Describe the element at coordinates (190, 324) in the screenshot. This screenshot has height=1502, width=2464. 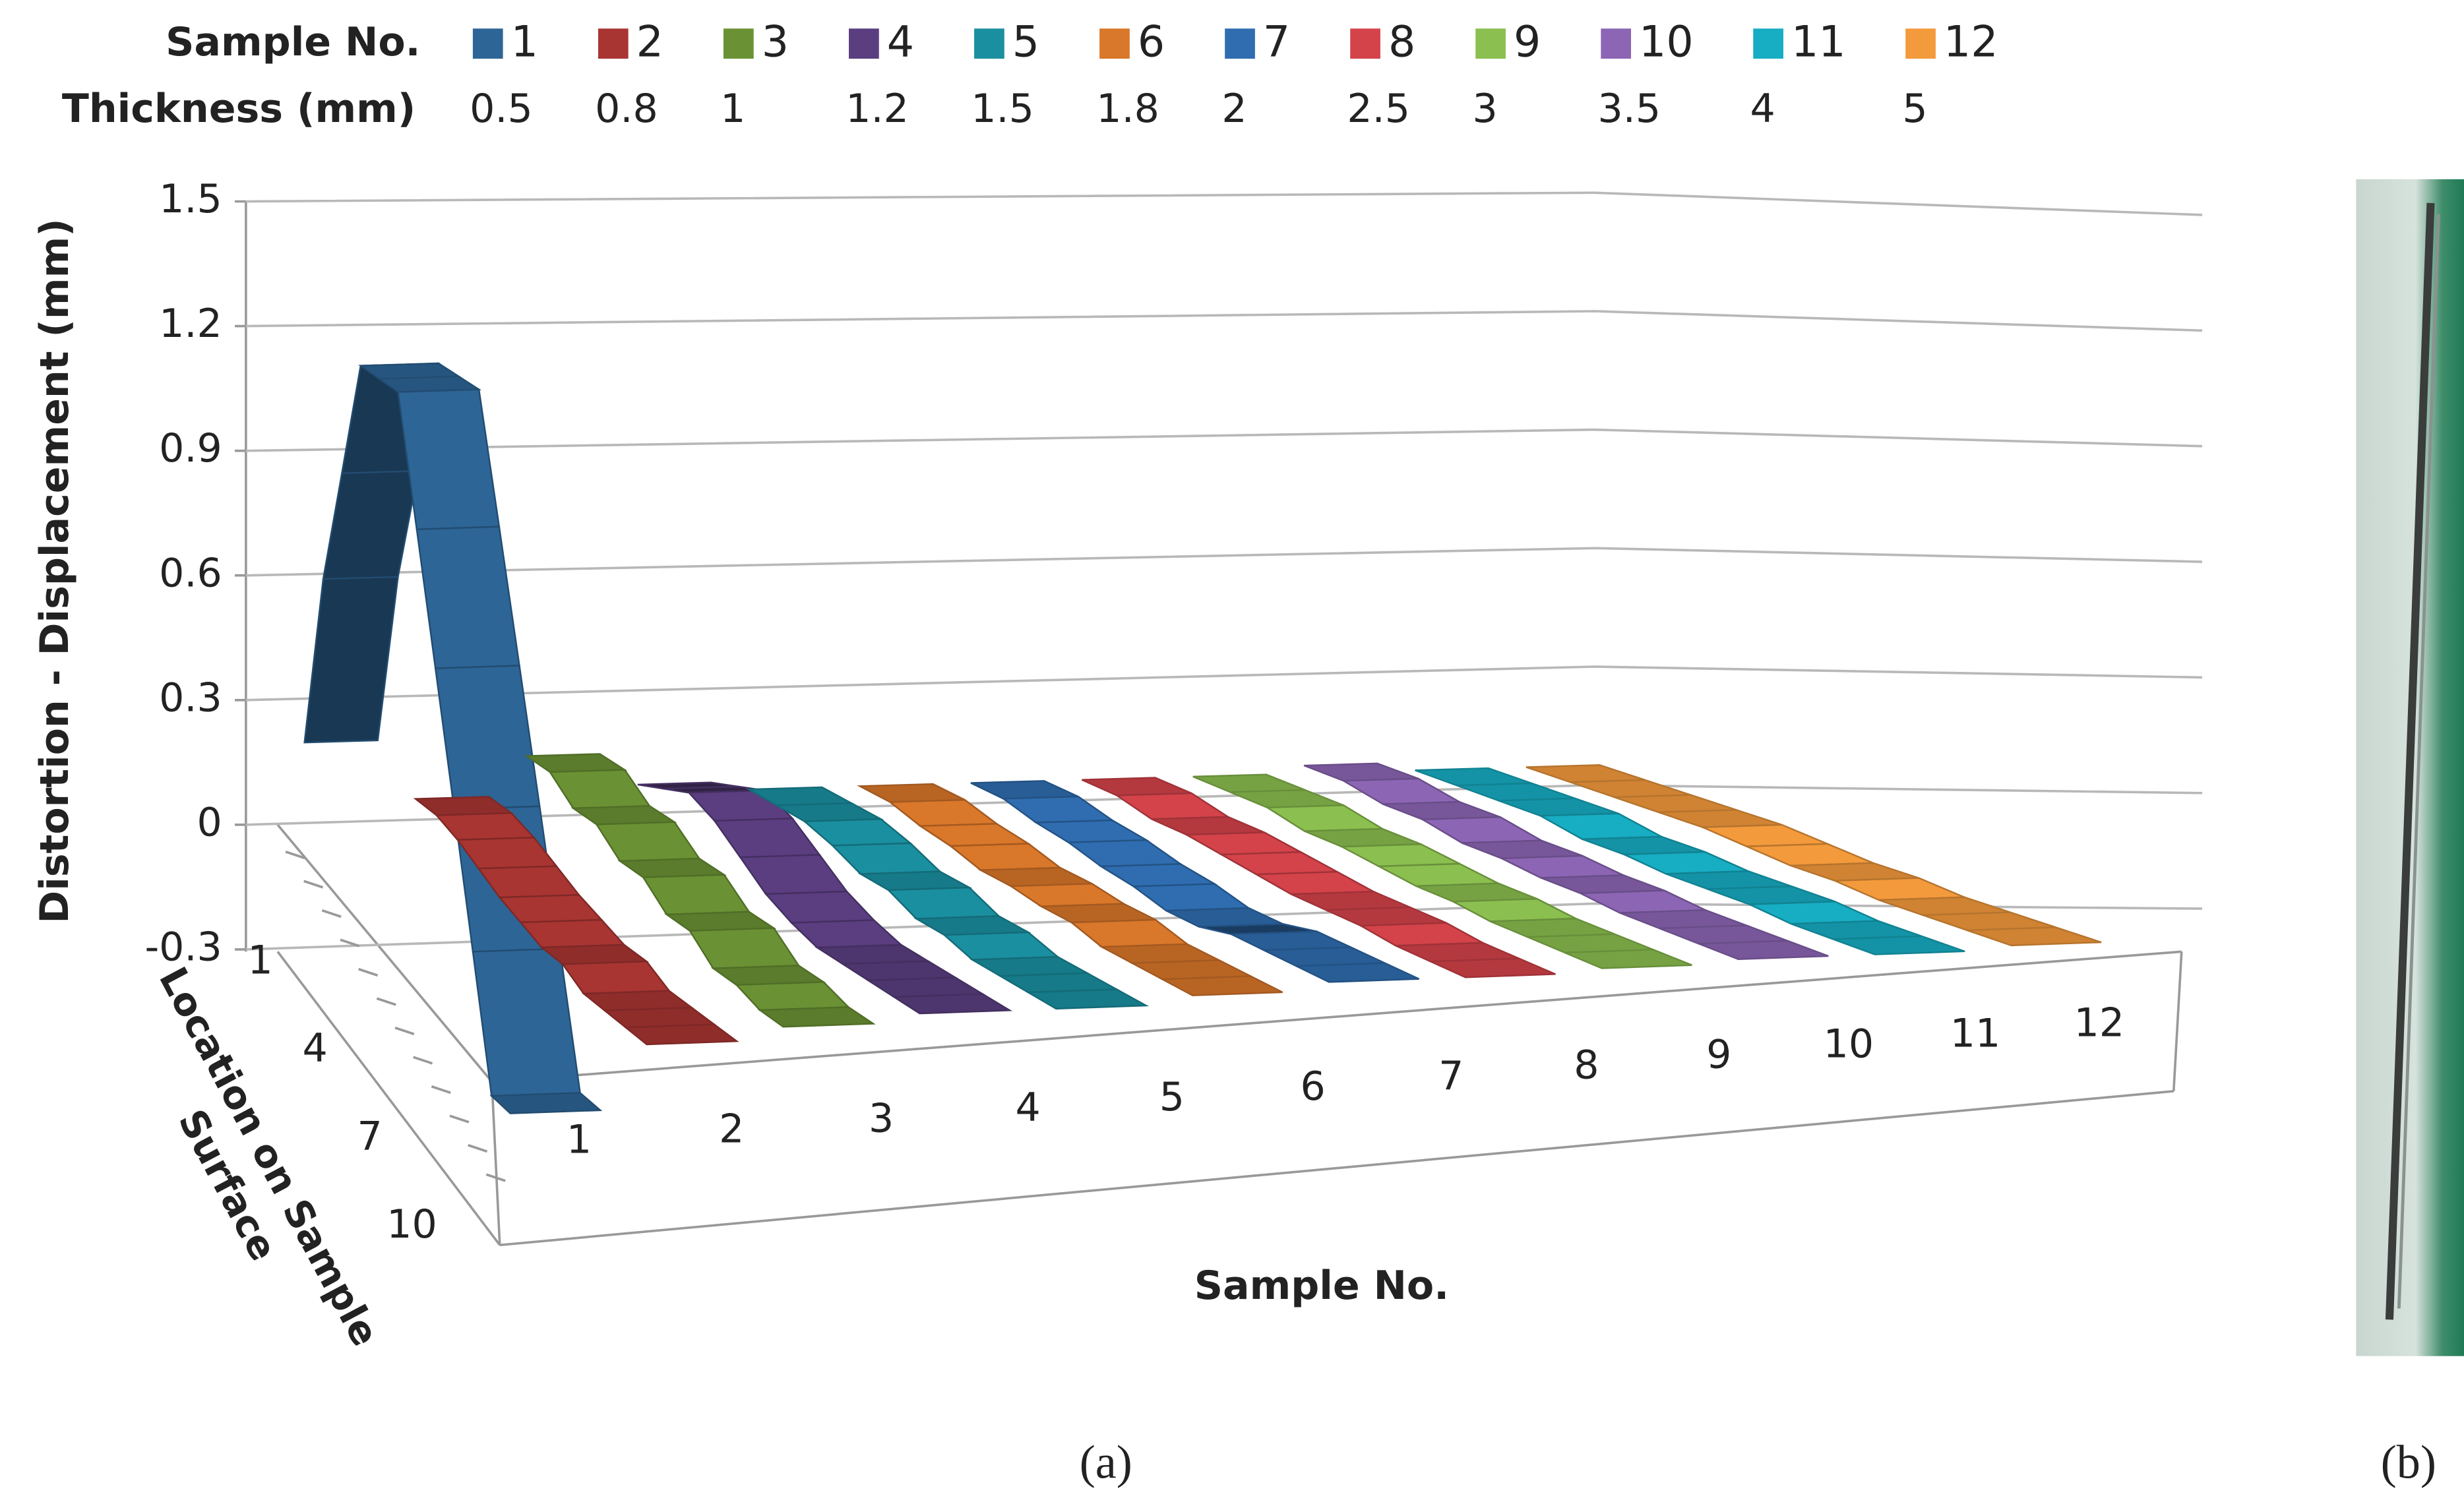
I see `y-tick-label: 1.2` at that location.